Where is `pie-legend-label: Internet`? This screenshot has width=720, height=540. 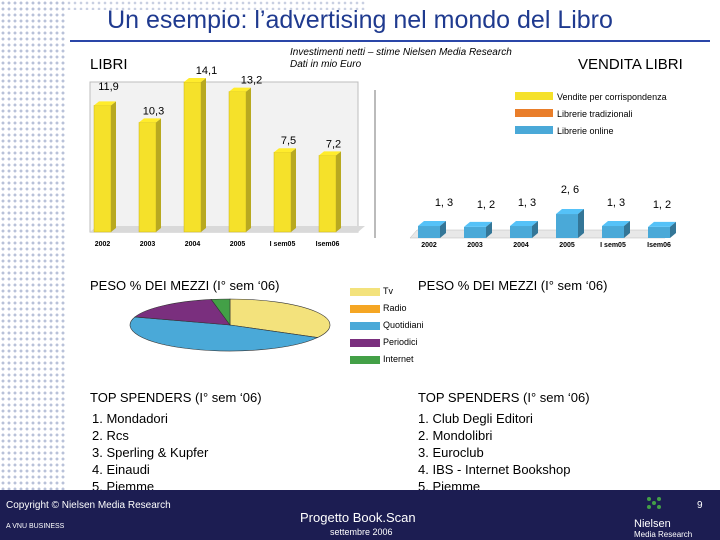 pie-legend-label: Internet is located at coordinates (398, 359).